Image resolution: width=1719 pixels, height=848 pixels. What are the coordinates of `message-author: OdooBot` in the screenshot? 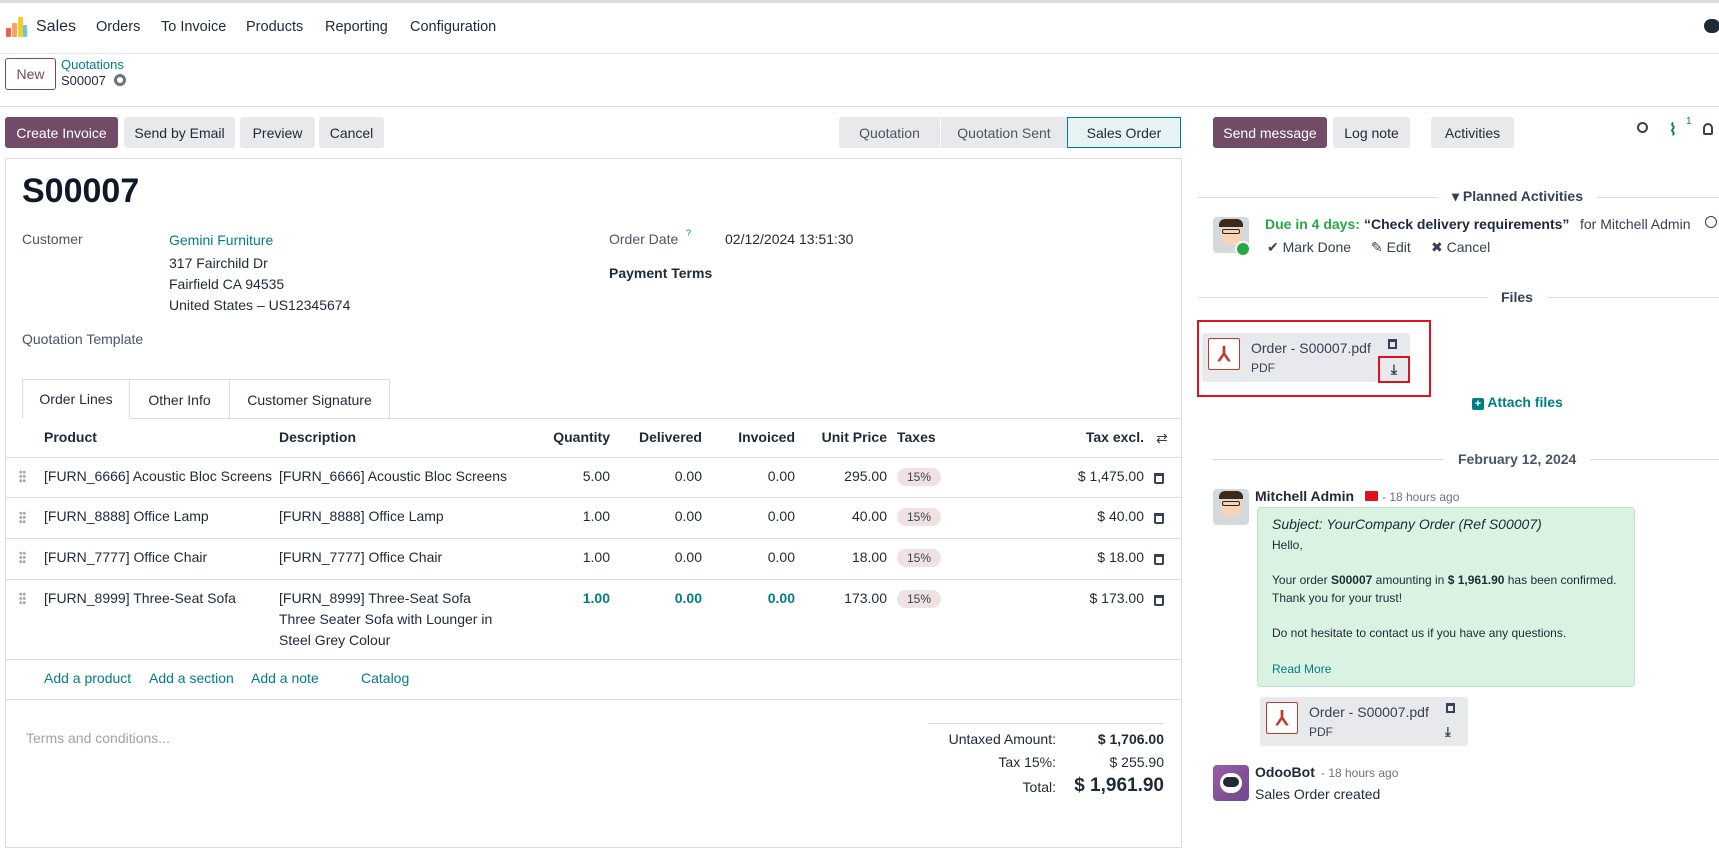 It's located at (1285, 772).